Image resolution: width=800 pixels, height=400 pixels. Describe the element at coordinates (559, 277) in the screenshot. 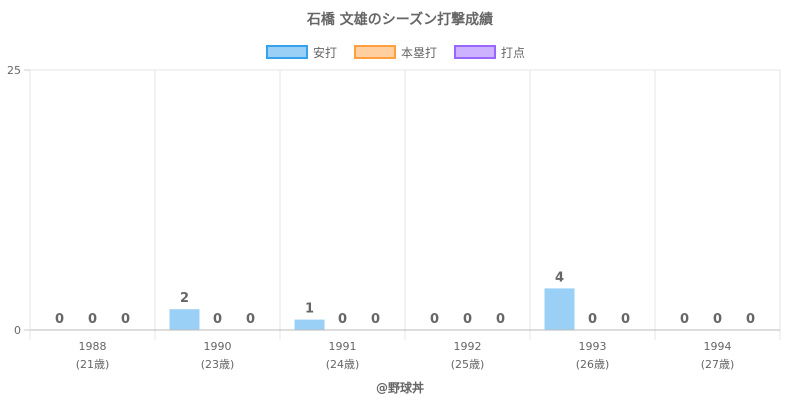

I see `value-label-1993-0: 4` at that location.